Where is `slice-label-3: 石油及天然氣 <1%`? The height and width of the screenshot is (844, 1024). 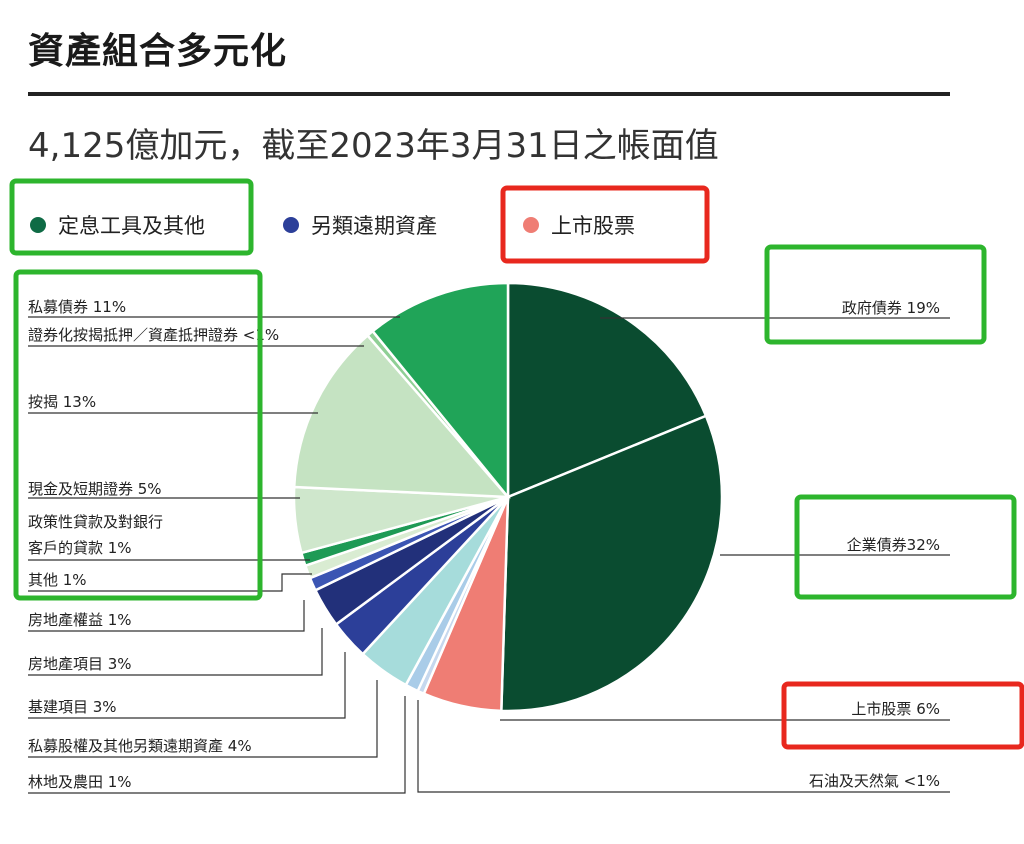
slice-label-3: 石油及天然氣 <1% is located at coordinates (874, 781).